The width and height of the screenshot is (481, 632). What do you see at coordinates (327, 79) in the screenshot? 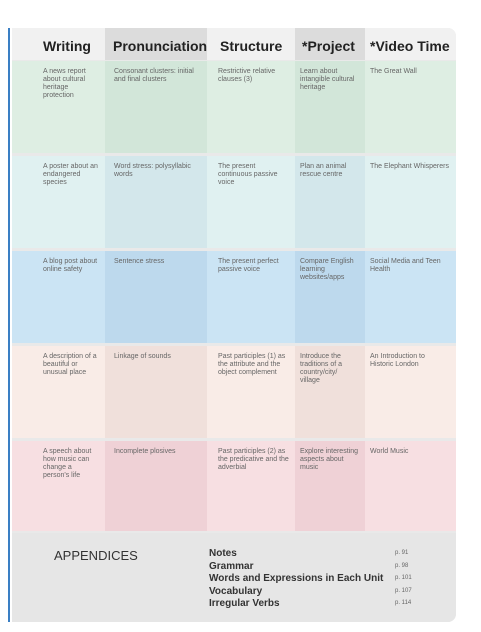
I see `cell-text: Learn about intangible cultural heritage` at bounding box center [327, 79].